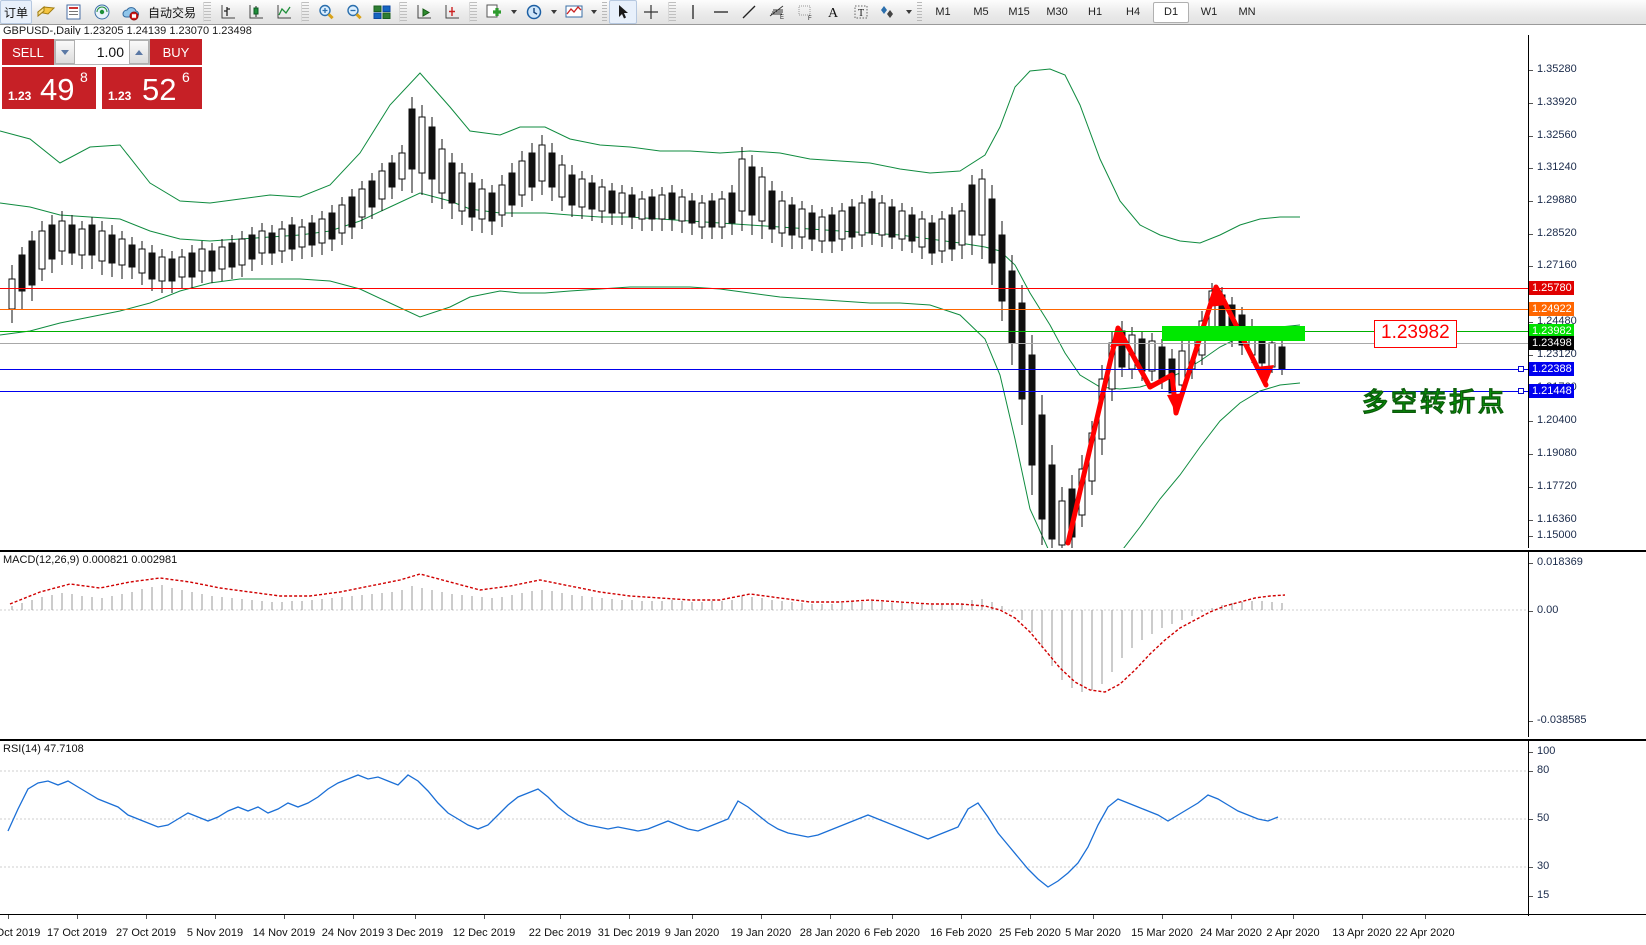 Image resolution: width=1646 pixels, height=945 pixels. I want to click on zoom-out-icon, so click(354, 12).